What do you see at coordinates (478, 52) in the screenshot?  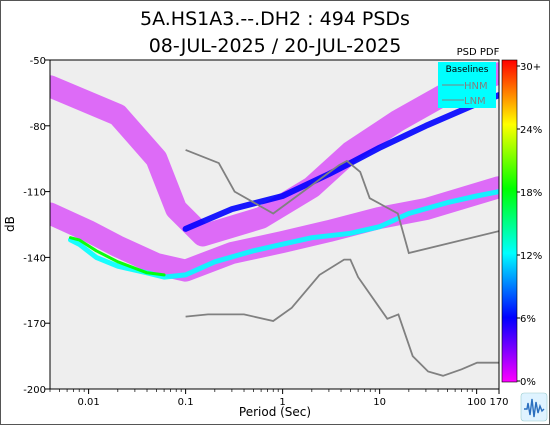 I see `colorbar-title: PSD PDF` at bounding box center [478, 52].